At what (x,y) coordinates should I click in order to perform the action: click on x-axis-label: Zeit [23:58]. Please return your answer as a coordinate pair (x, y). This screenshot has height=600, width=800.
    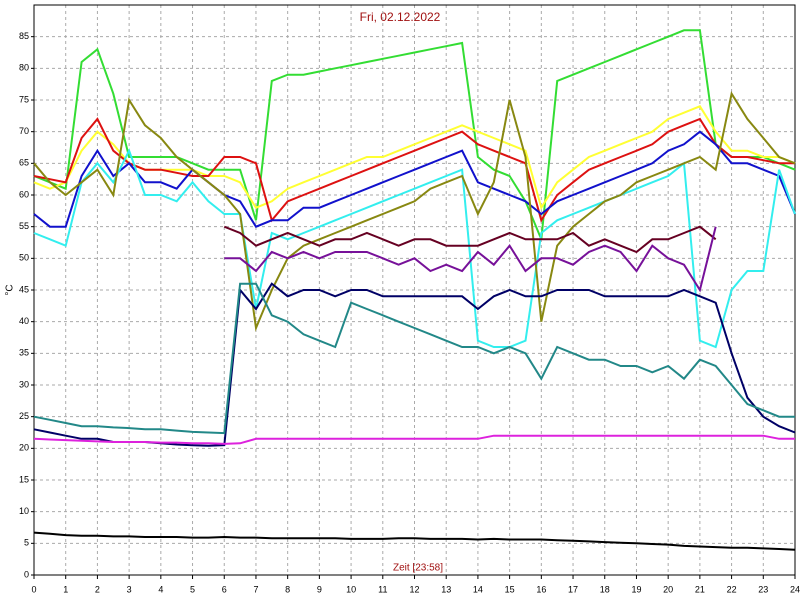
    Looking at the image, I should click on (418, 568).